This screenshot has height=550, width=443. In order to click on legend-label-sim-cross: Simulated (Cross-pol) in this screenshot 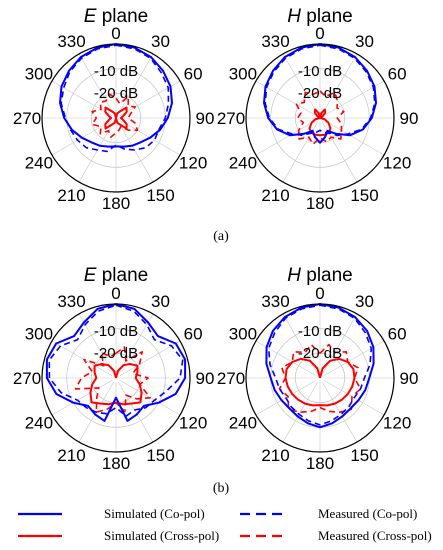, I will do `click(161, 535)`.